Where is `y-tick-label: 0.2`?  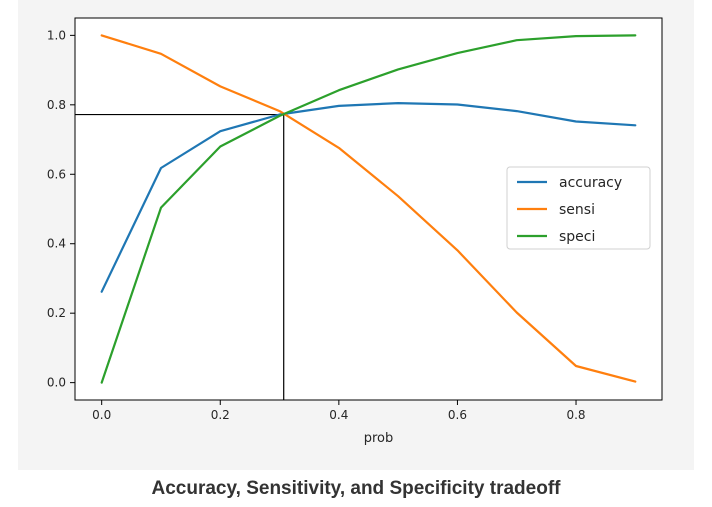
y-tick-label: 0.2 is located at coordinates (56, 313).